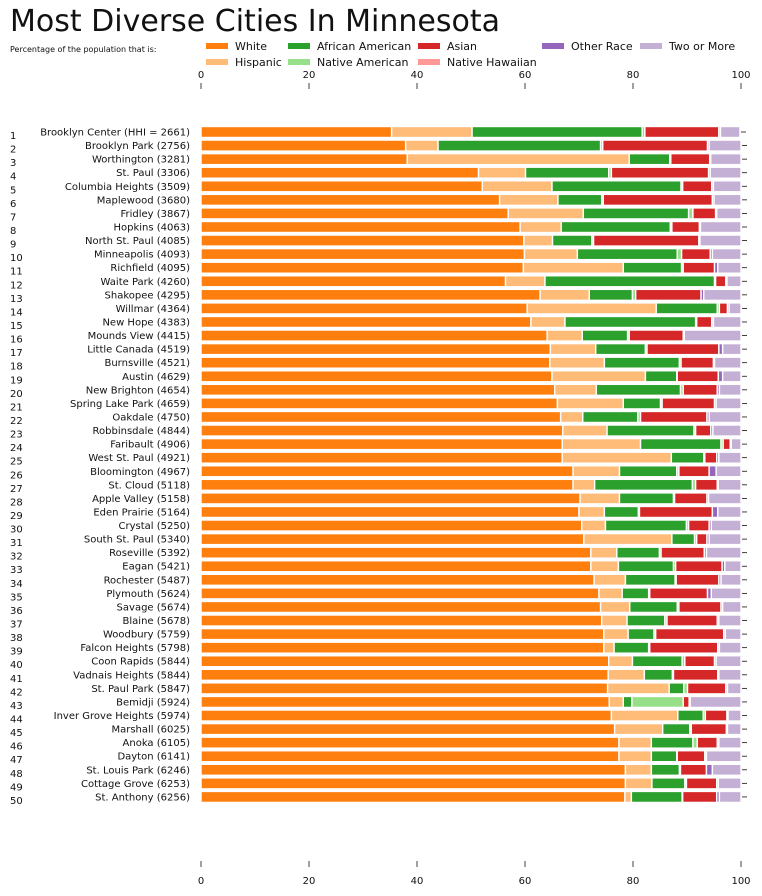  I want to click on row-rank: 33, so click(16, 570).